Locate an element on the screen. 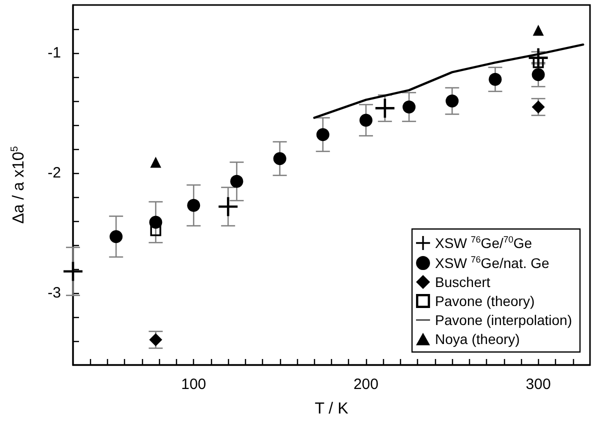 This screenshot has width=605, height=430. y-axis-title: Δa / a x105 is located at coordinates (19, 185).